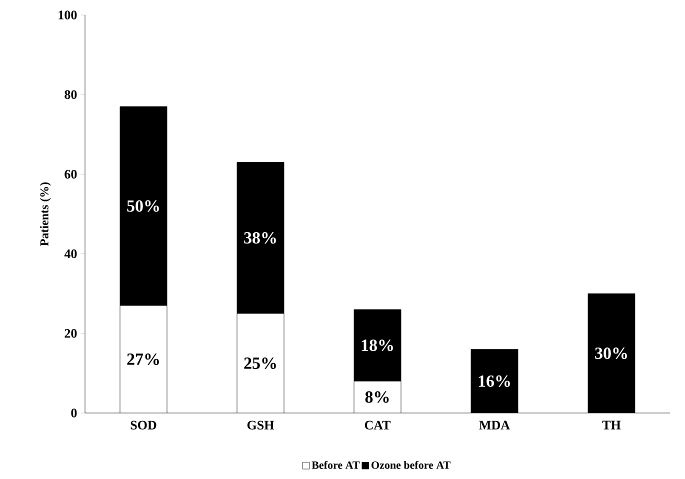 The height and width of the screenshot is (479, 685). Describe the element at coordinates (143, 425) in the screenshot. I see `x-tick-label: SOD` at that location.